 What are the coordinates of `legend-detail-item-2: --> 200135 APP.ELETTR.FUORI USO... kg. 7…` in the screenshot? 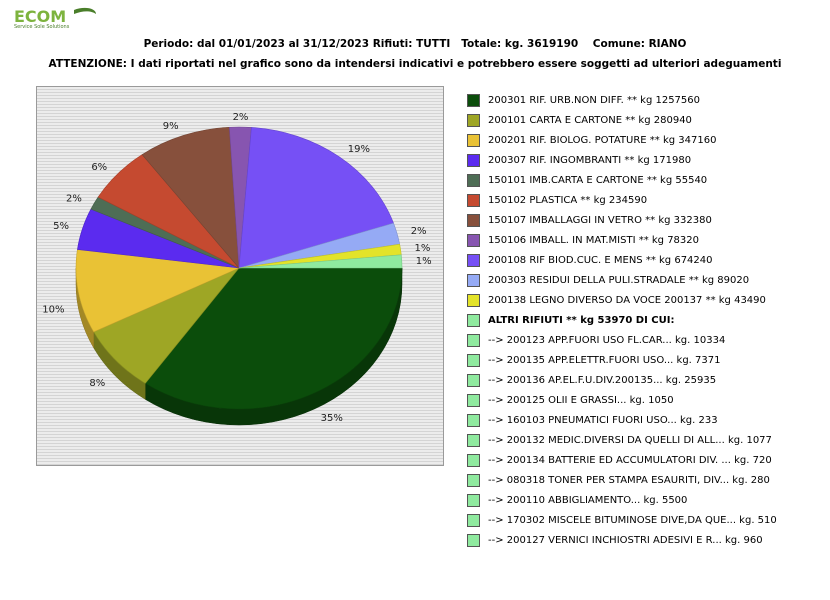 It's located at (647, 360).